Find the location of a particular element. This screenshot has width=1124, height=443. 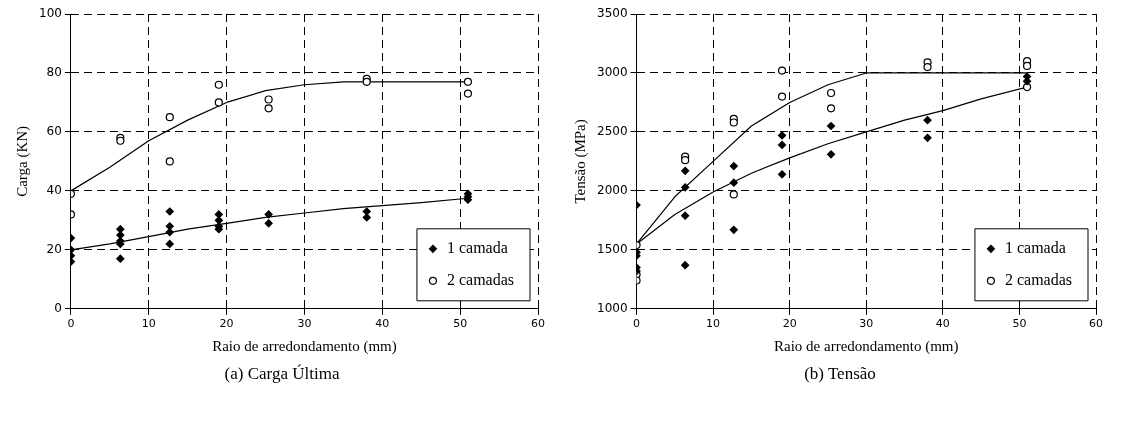

y-axis-title: Tensão (MPa) is located at coordinates (580, 161).